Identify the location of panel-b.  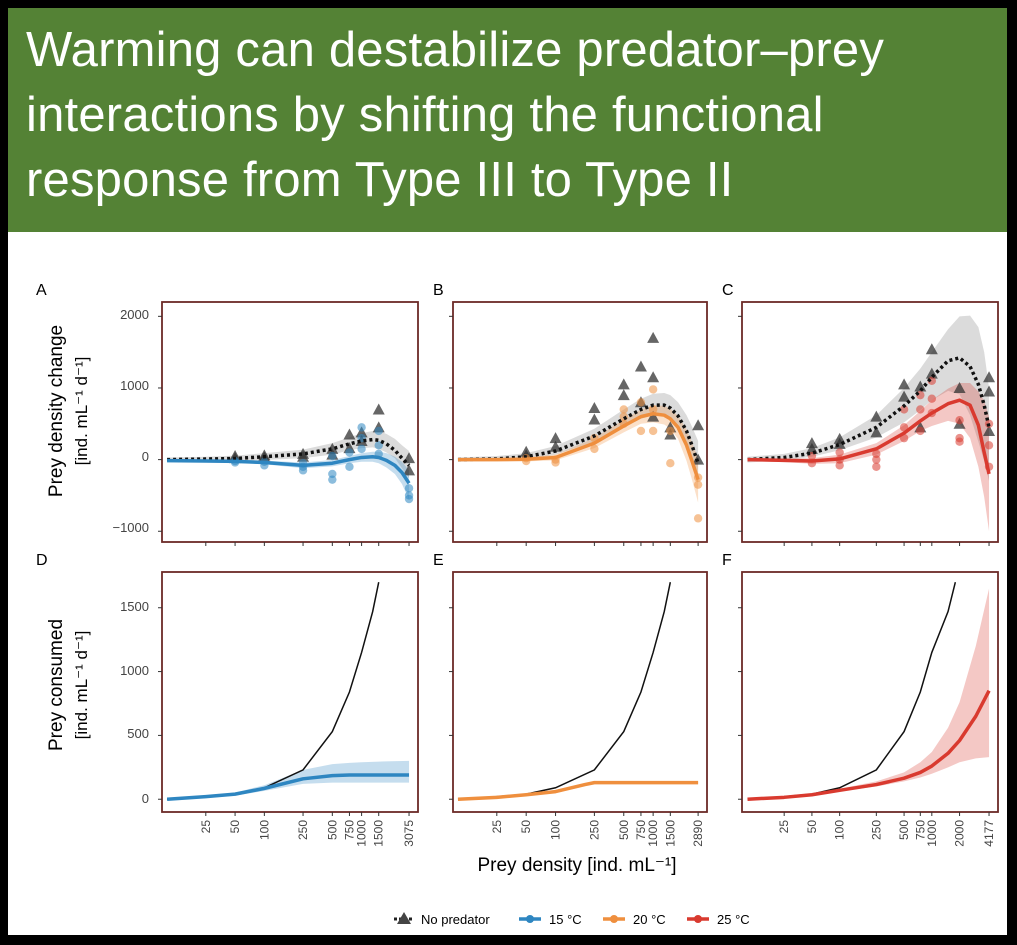
(578, 423).